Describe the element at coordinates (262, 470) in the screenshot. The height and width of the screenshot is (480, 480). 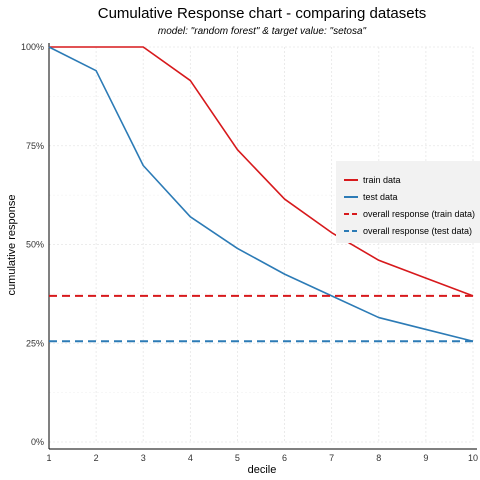
I see `x-axis-label: decile` at that location.